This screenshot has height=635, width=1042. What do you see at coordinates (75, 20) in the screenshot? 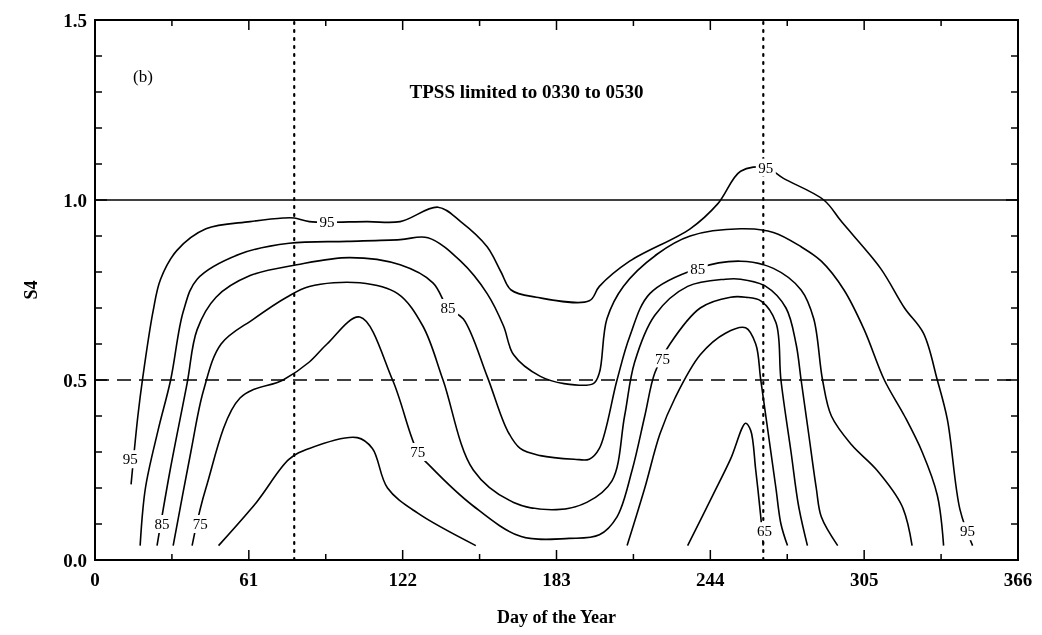
I see `y-tick-label: 1.5` at bounding box center [75, 20].